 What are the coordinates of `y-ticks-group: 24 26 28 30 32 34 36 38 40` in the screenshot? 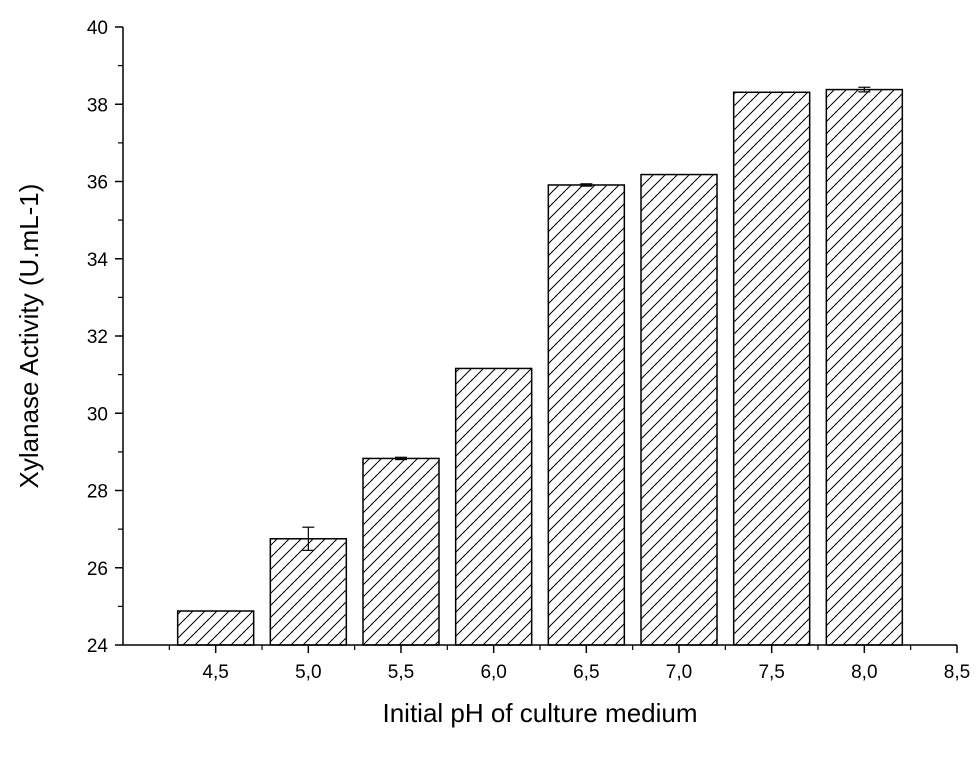 It's located at (105, 337).